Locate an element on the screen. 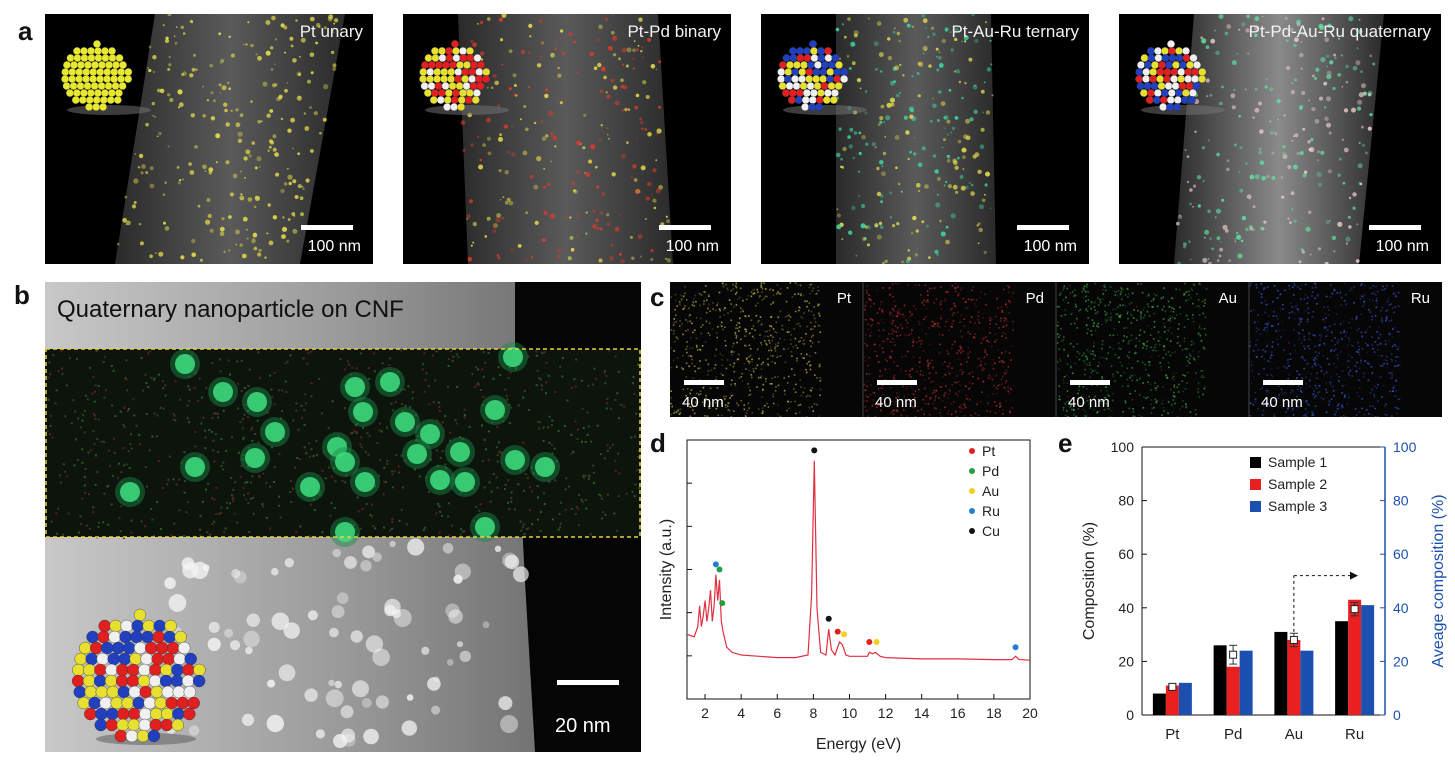 The width and height of the screenshot is (1455, 762). nanoparticle-map is located at coordinates (255, 458).